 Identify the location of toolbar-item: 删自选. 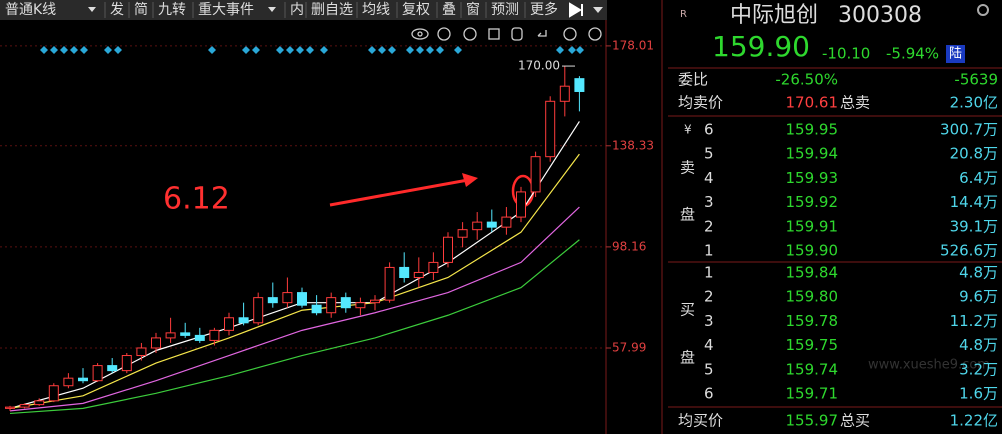
(332, 10).